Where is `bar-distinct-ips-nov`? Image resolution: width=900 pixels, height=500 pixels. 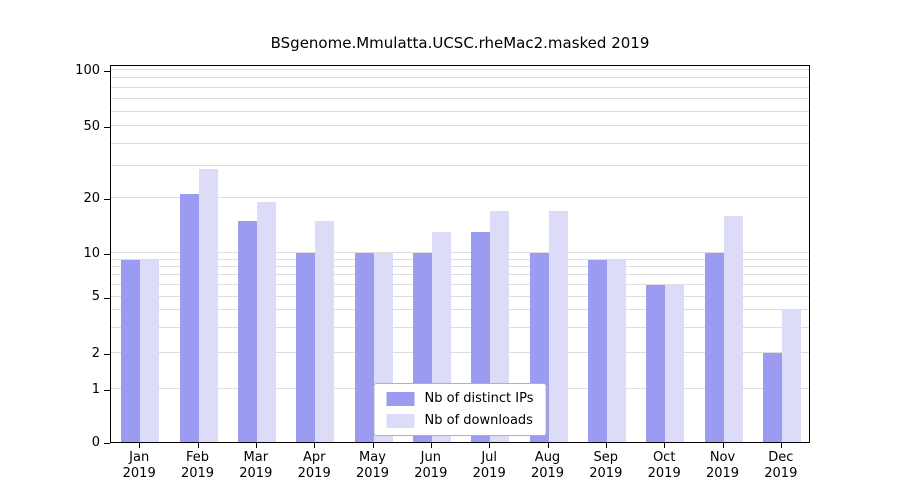 bar-distinct-ips-nov is located at coordinates (714, 347).